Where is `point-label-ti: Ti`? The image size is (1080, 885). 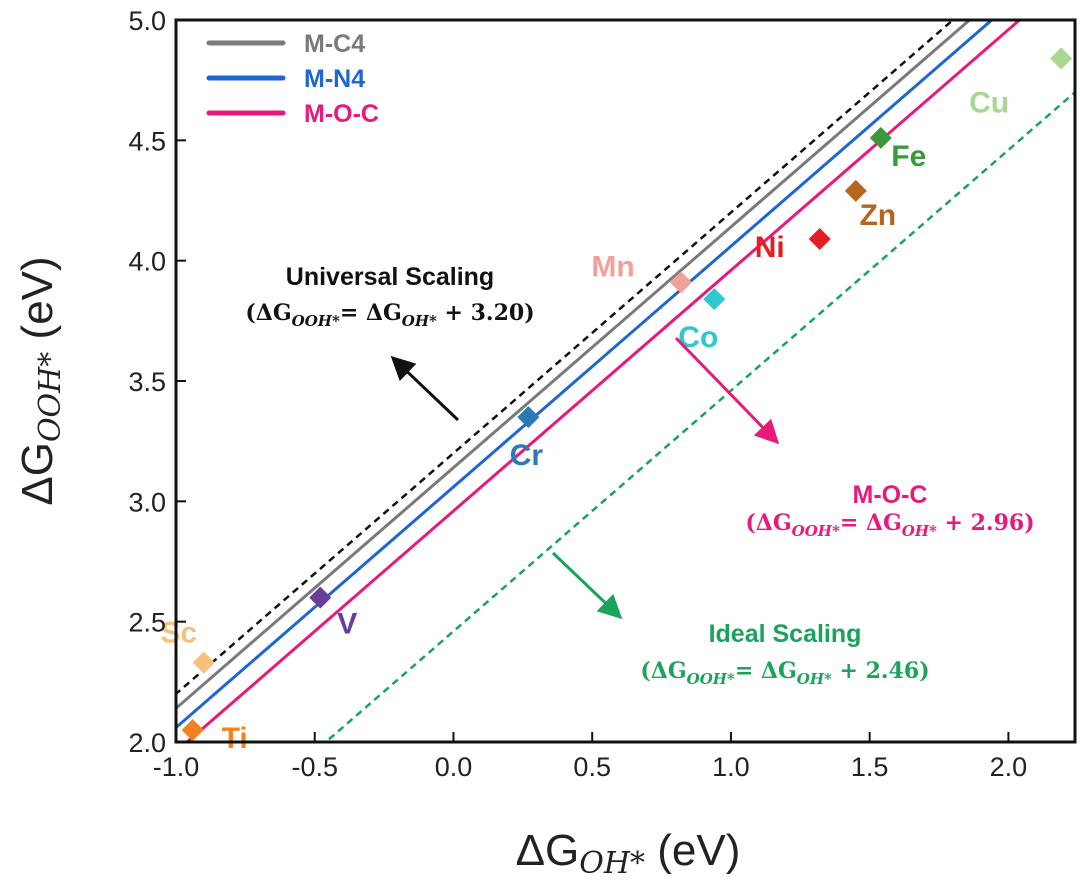 point-label-ti: Ti is located at coordinates (235, 738).